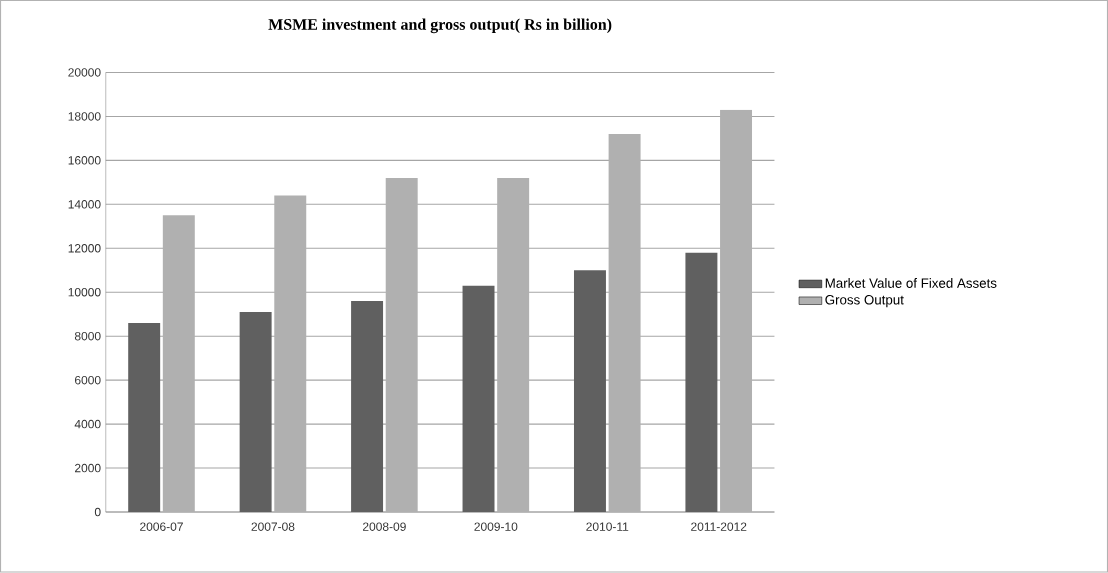  I want to click on y-tick-label: 6000, so click(88, 380).